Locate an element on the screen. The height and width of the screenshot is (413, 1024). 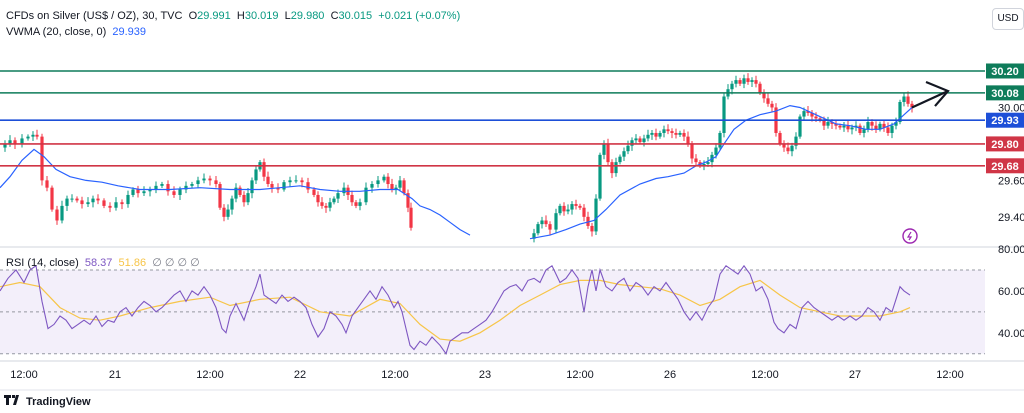
currency-button: USD is located at coordinates (1008, 19).